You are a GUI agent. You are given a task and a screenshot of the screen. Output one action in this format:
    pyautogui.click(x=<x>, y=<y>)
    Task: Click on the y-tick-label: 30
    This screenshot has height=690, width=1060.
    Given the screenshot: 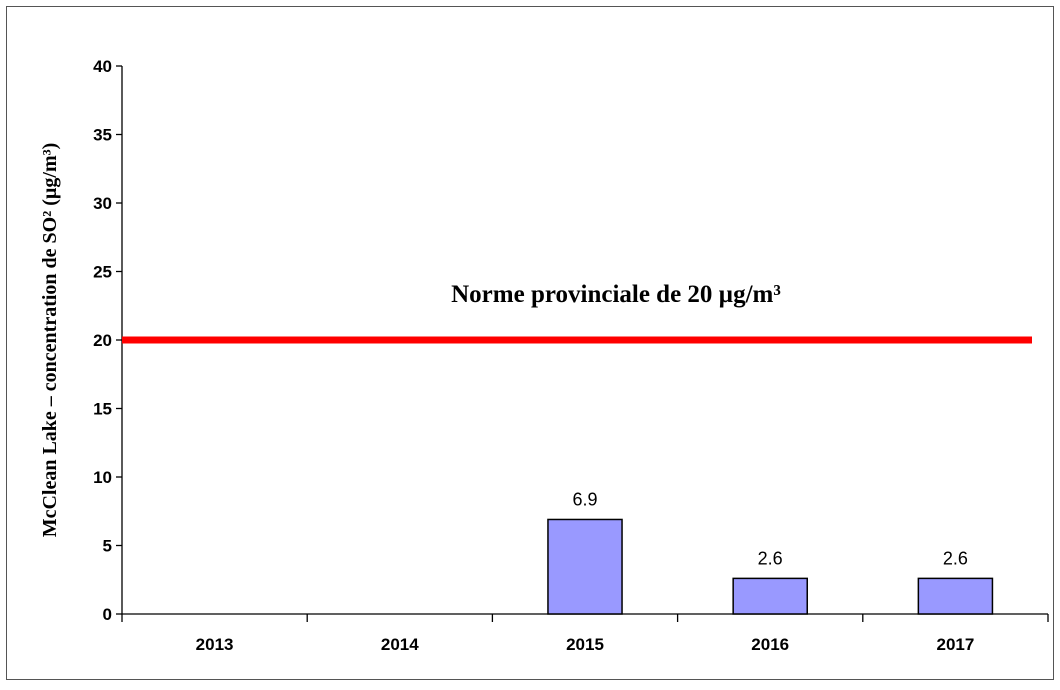 What is the action you would take?
    pyautogui.click(x=102, y=203)
    